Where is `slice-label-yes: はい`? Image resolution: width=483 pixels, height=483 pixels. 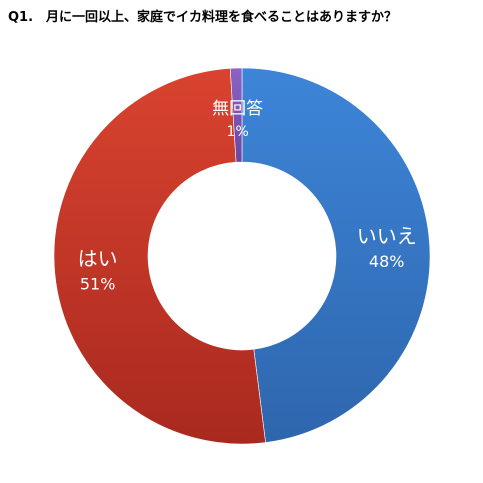 slice-label-yes: はい is located at coordinates (98, 259).